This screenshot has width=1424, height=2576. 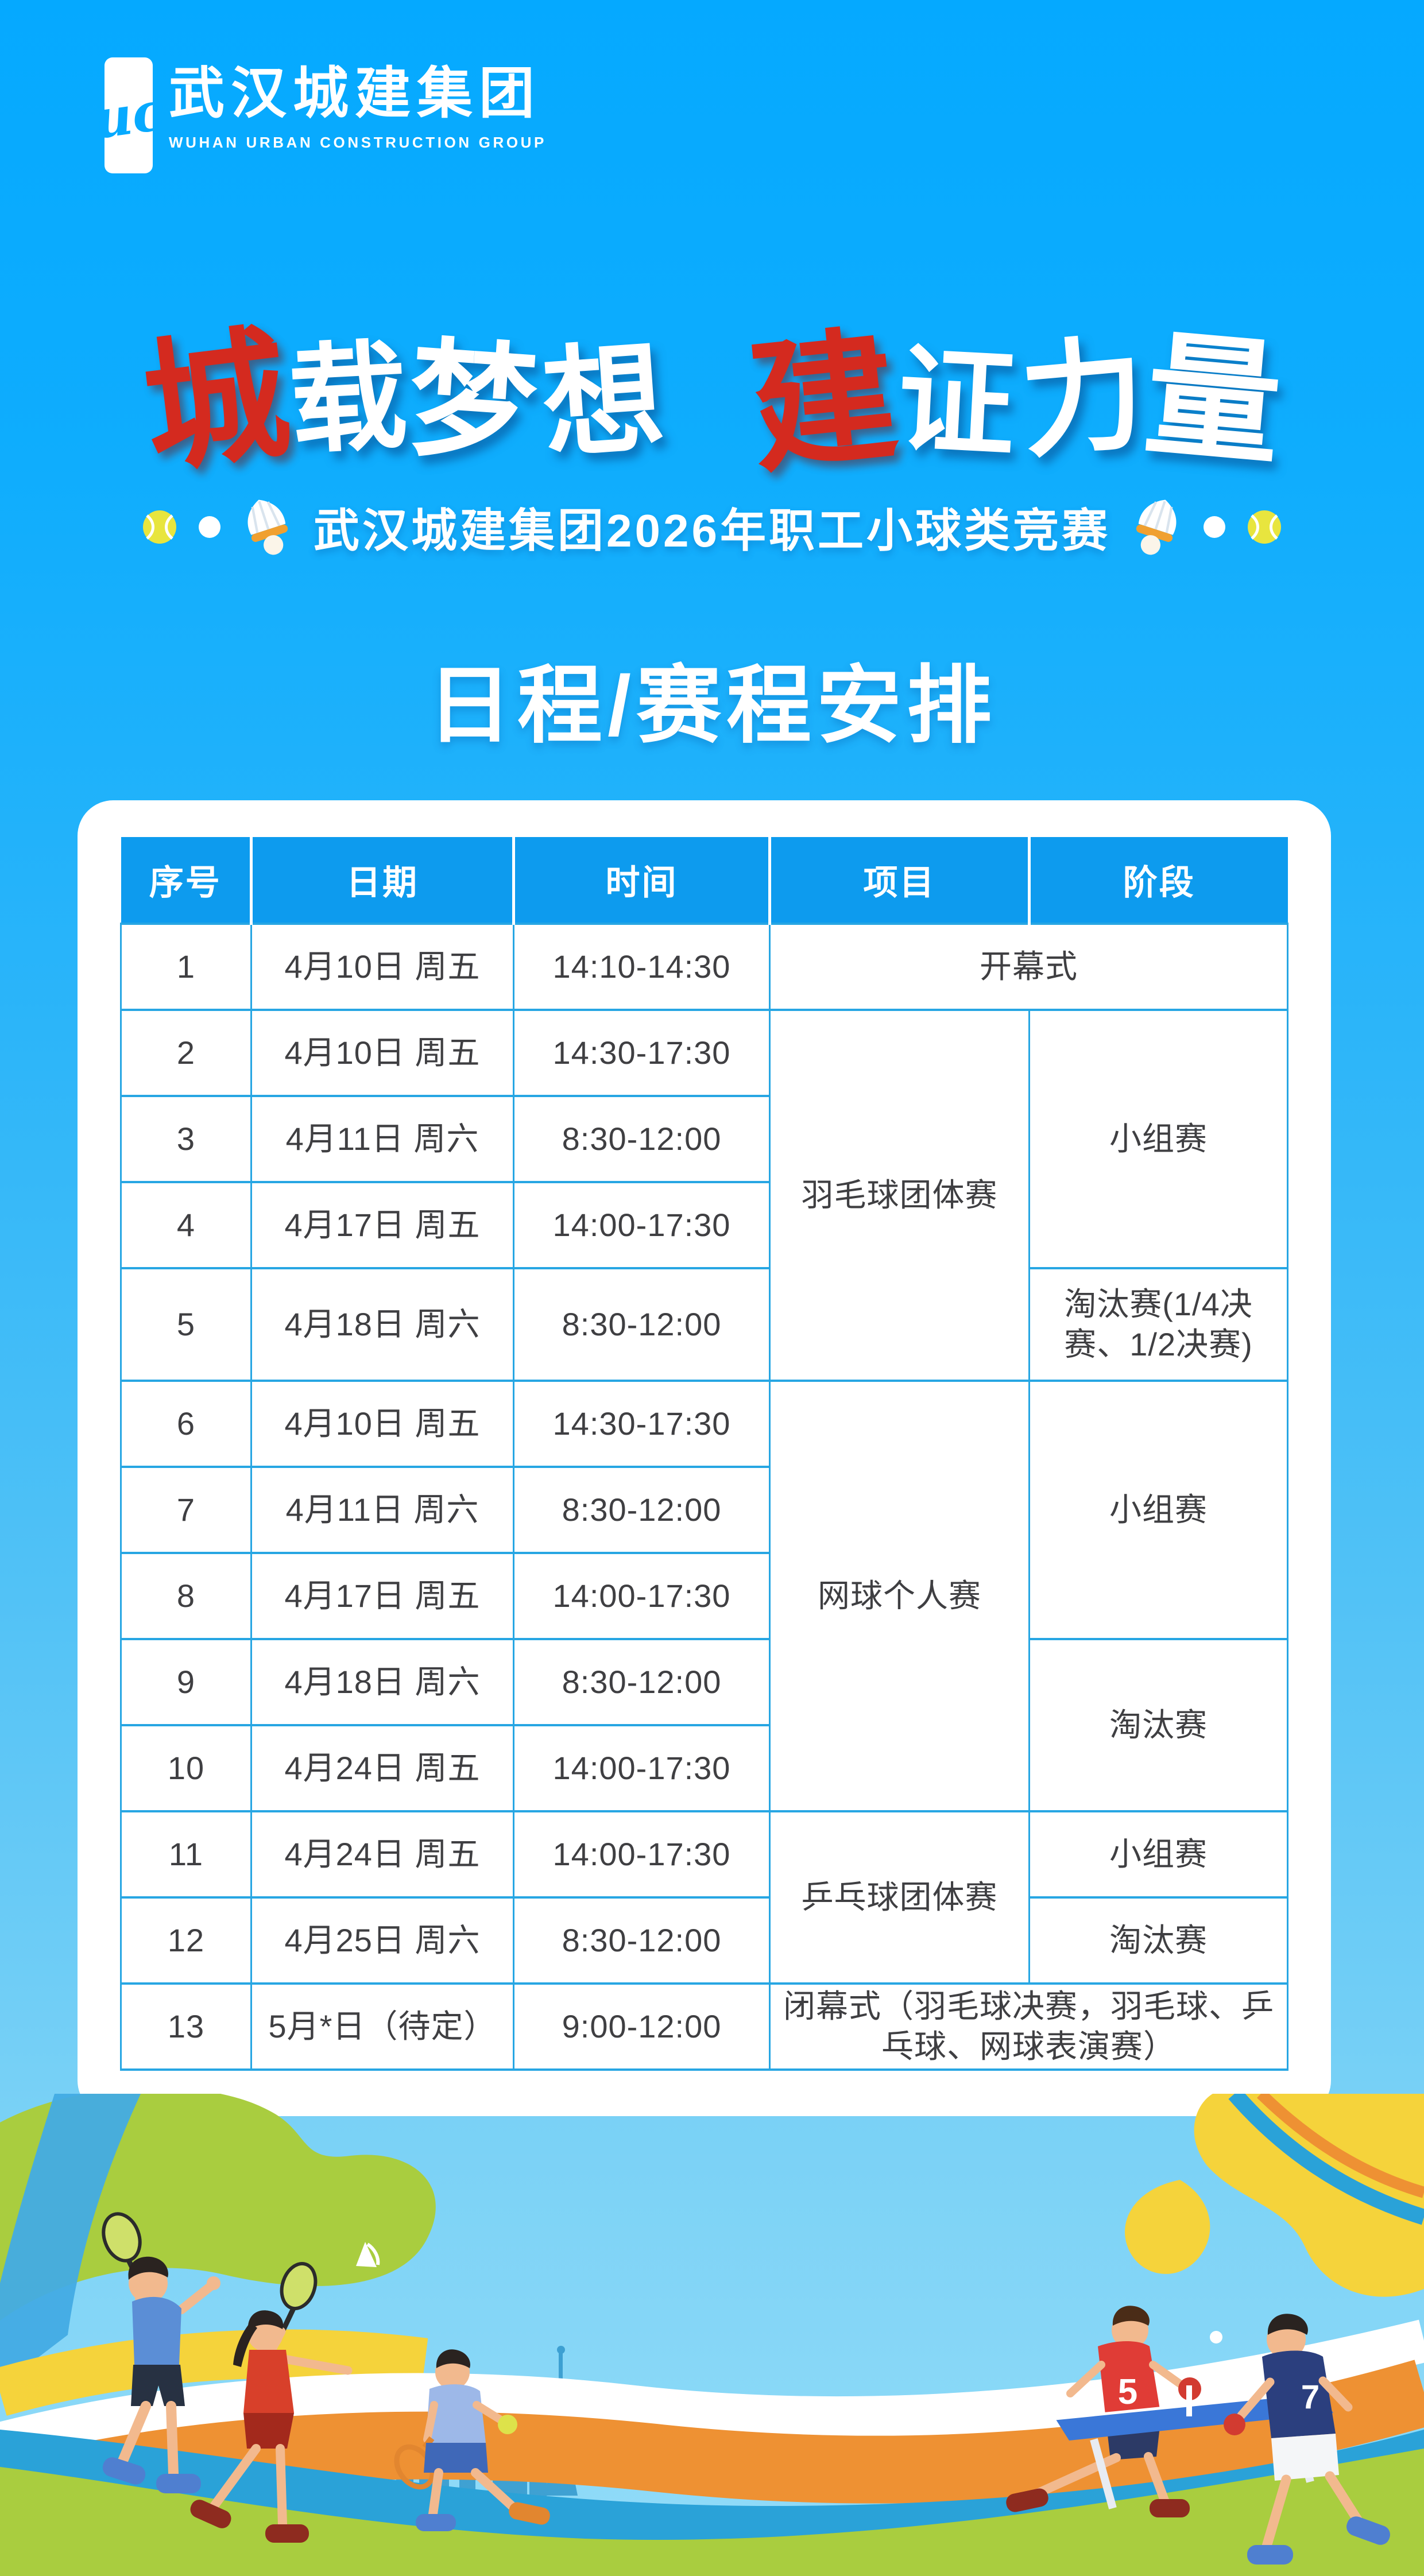 I want to click on slogan-char: 想, so click(x=603, y=401).